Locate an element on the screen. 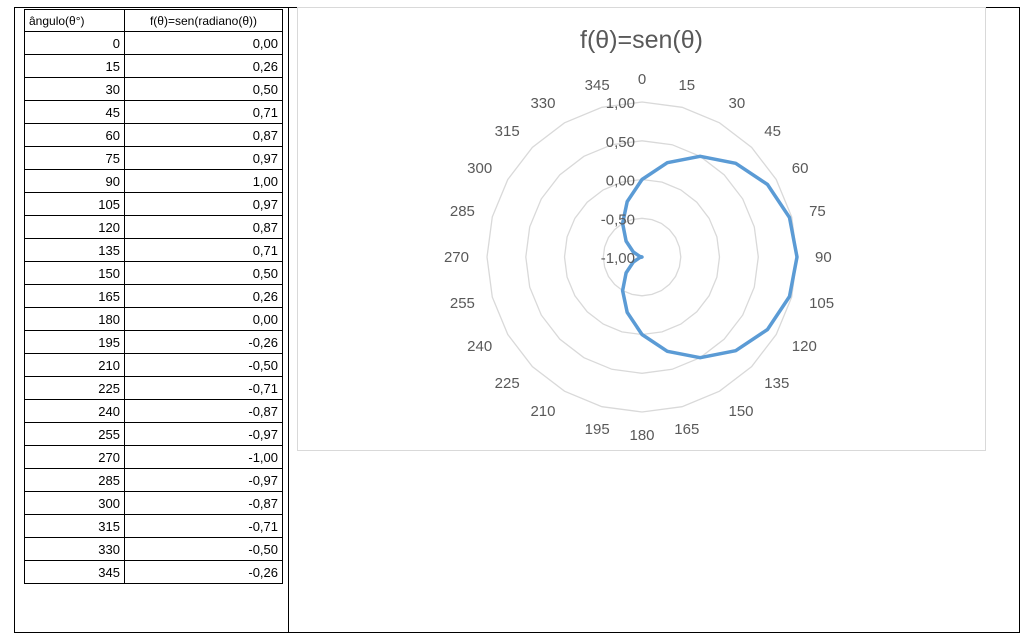 Image resolution: width=1036 pixels, height=643 pixels. angle-cell: 255 is located at coordinates (74, 434).